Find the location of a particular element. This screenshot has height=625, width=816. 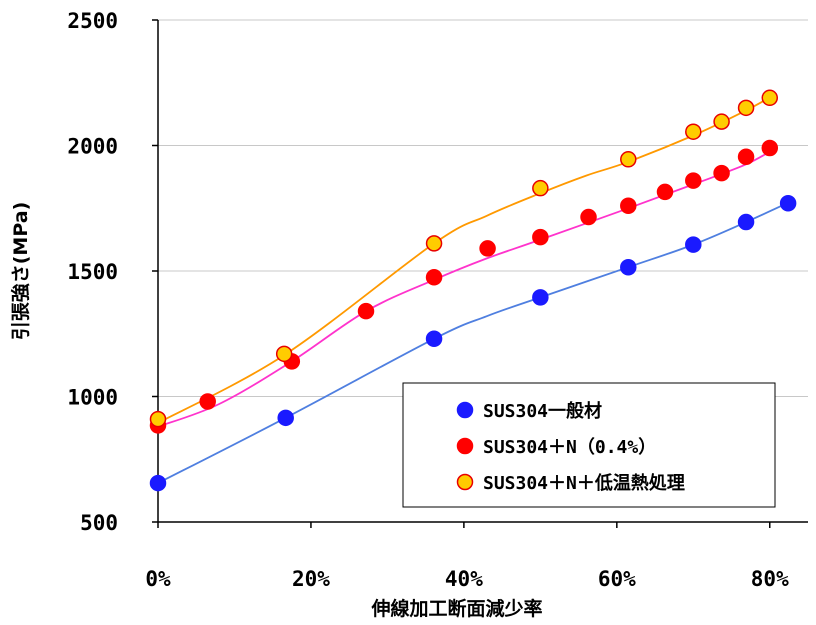

x-tick-label-4: 80% is located at coordinates (770, 579).